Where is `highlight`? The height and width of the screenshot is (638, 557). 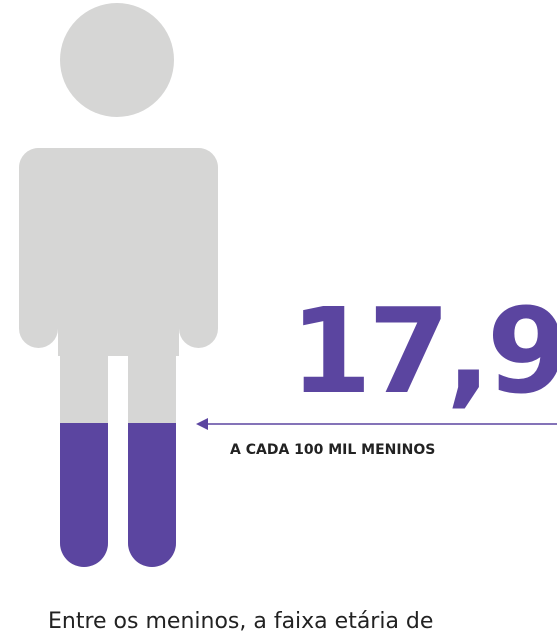 highlight is located at coordinates (118, 495).